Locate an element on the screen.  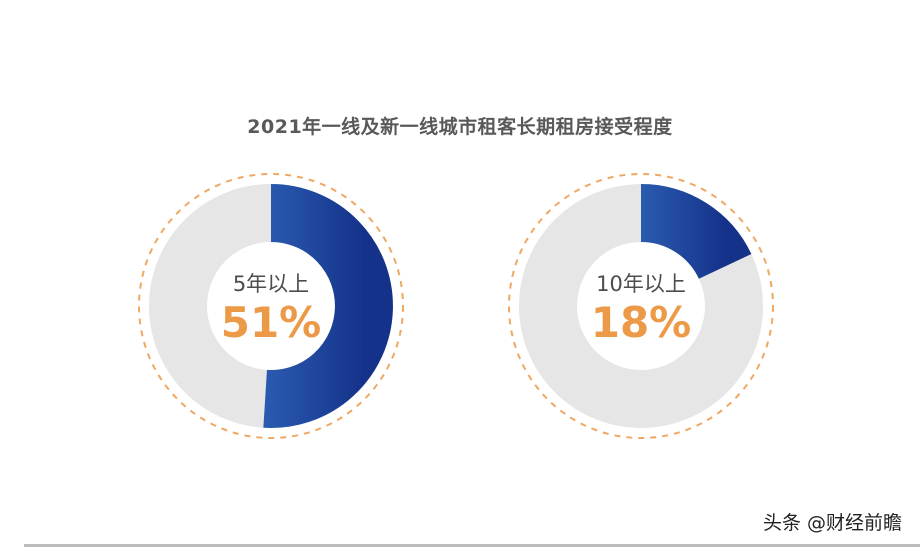
donut-5-years is located at coordinates (271, 306).